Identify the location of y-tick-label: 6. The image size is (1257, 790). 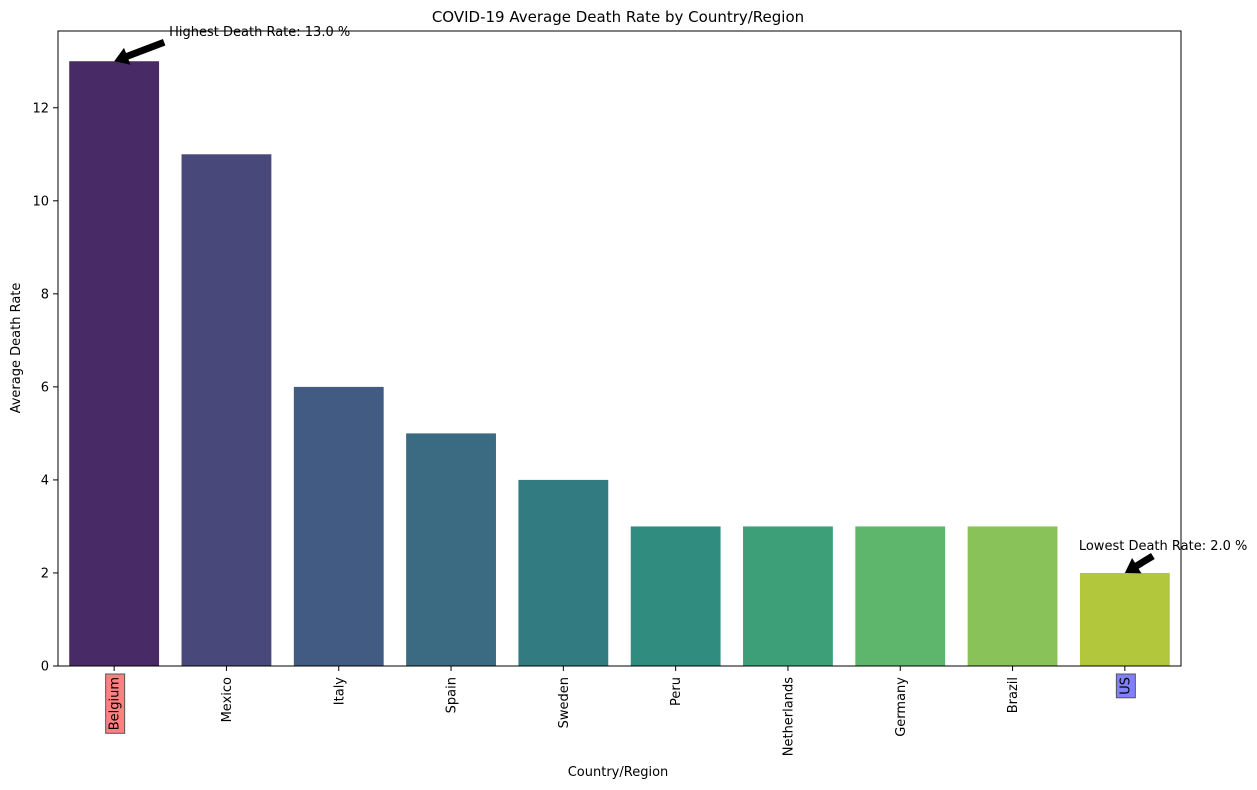
(45, 387).